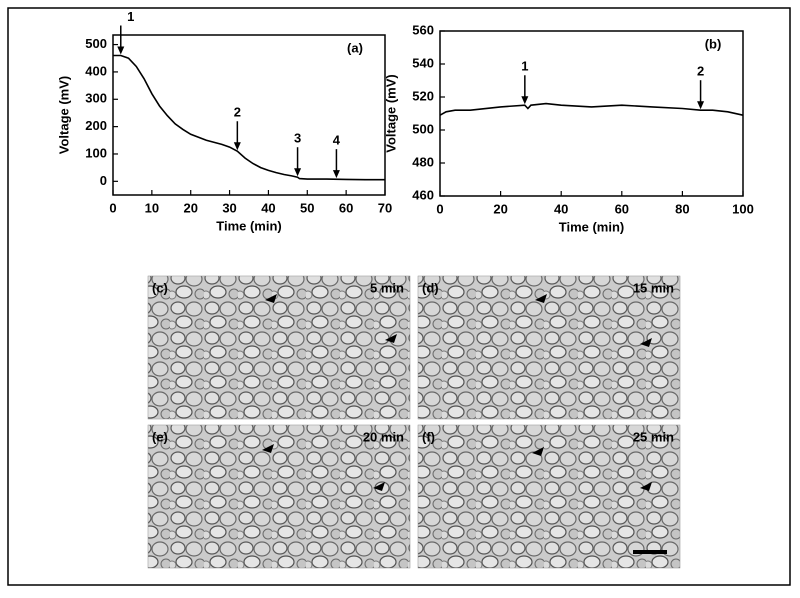 The height and width of the screenshot is (598, 800). Describe the element at coordinates (423, 29) in the screenshot. I see `y-tick-label: 560` at that location.